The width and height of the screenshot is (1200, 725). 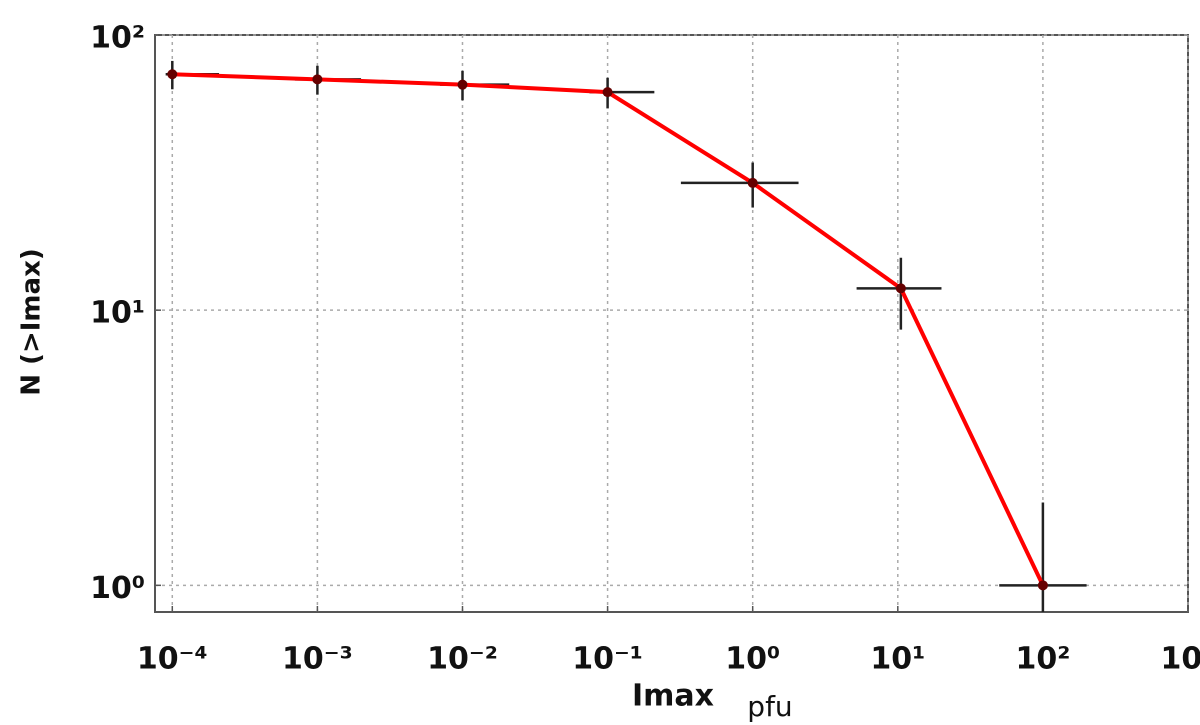 I want to click on y-tick-label: 10⁰, so click(x=117, y=588).